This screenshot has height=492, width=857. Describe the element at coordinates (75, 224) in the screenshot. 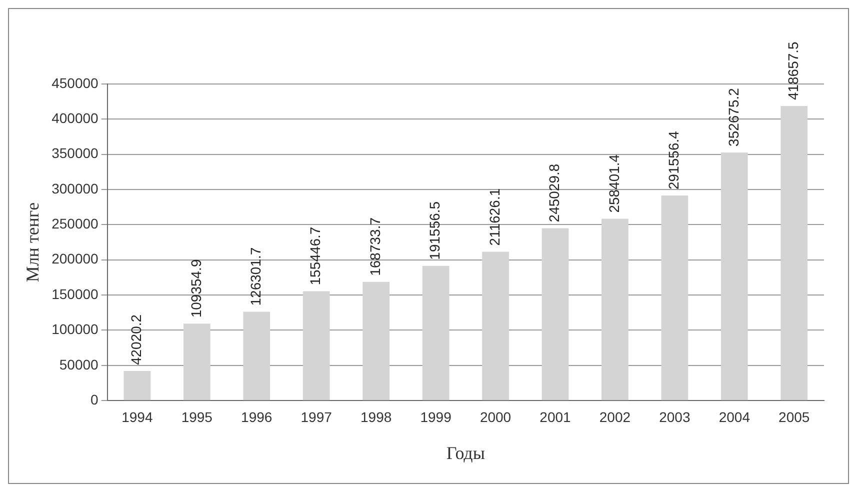

I see `y-tick-label: 250000` at that location.